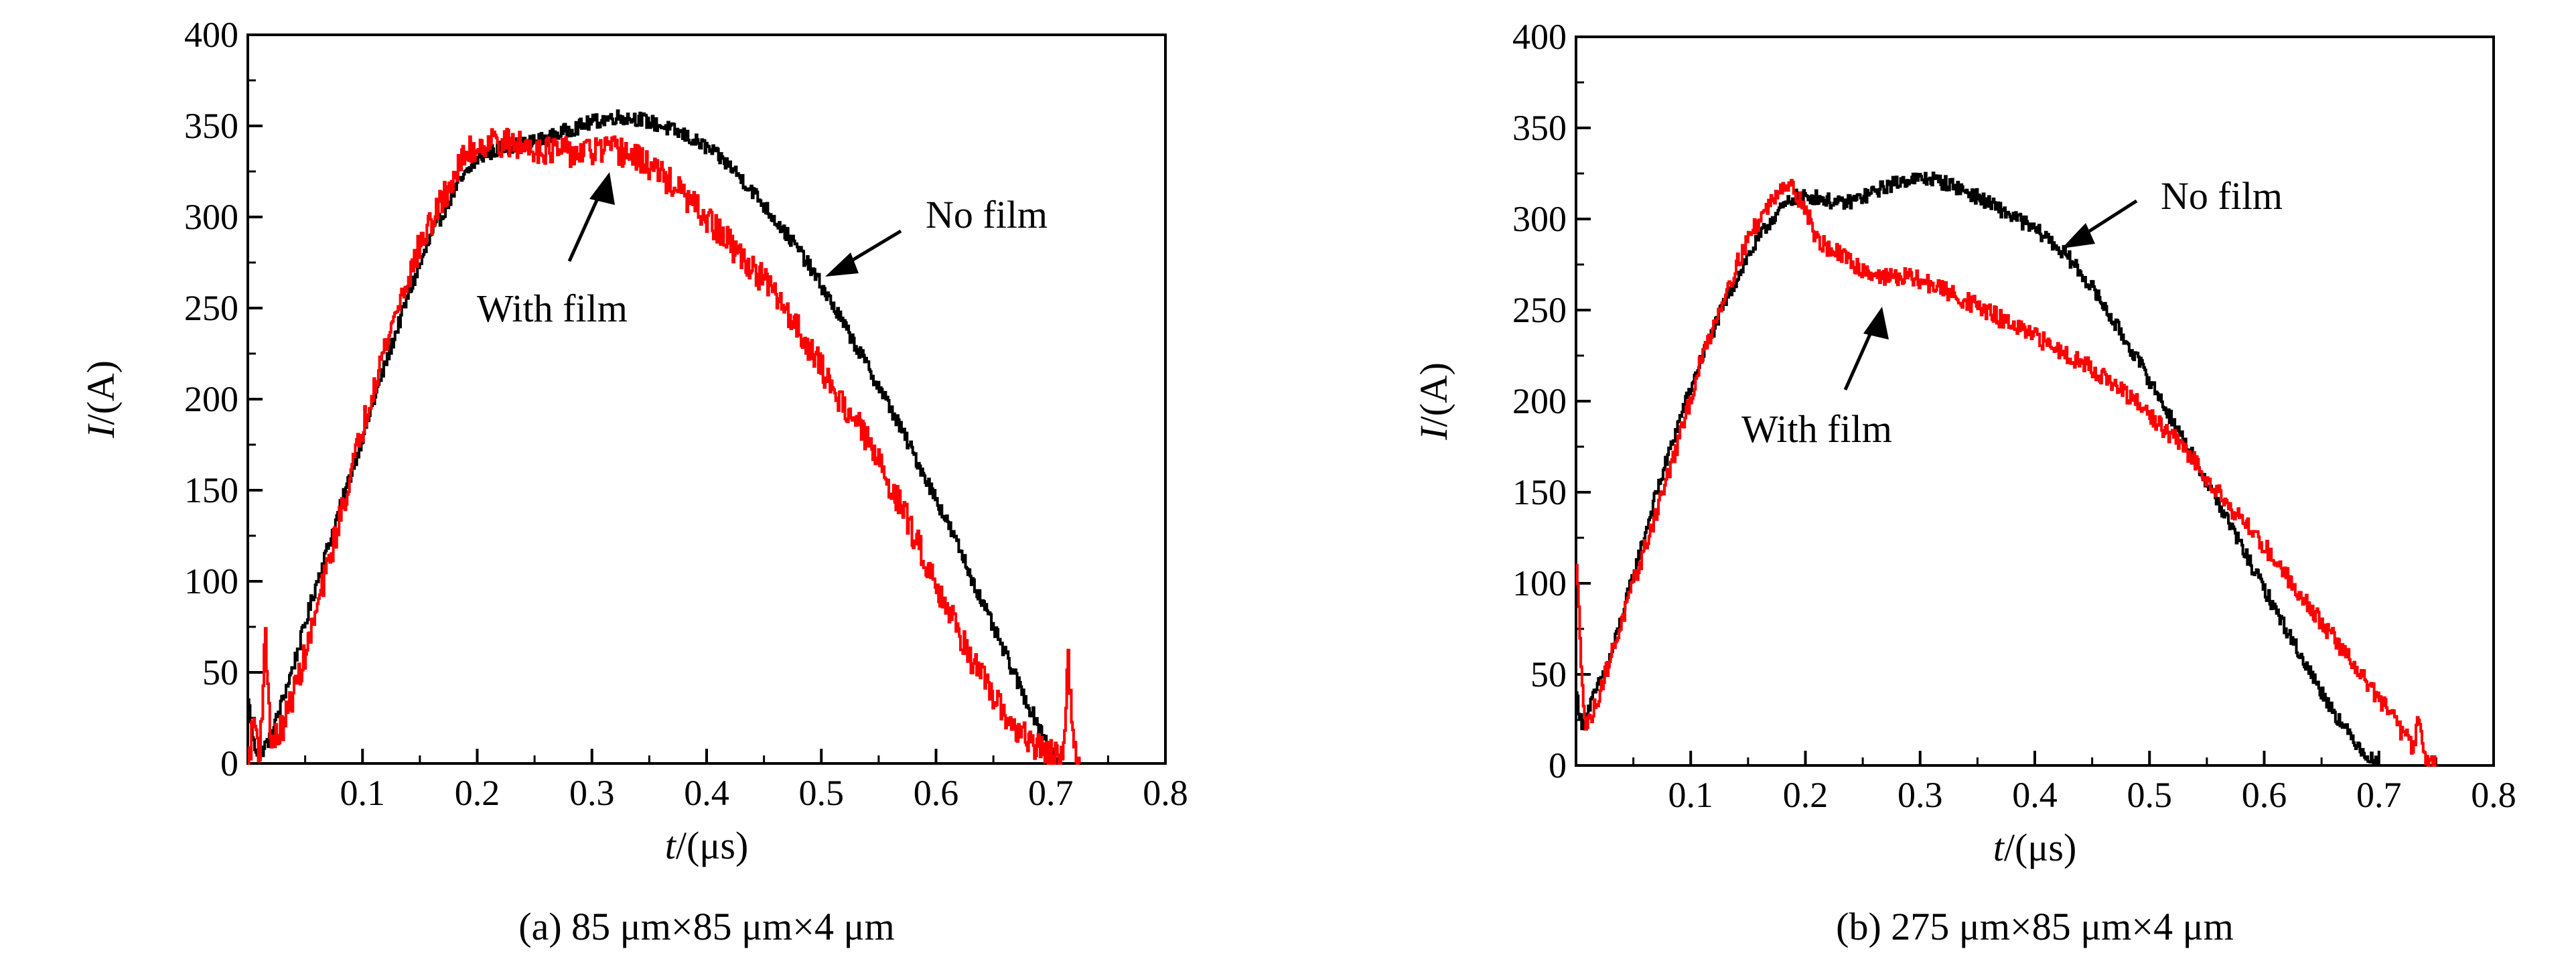 Image resolution: width=2576 pixels, height=957 pixels. What do you see at coordinates (2035, 926) in the screenshot?
I see `caption-b: (b) 275 μm×85 μm×4 μm` at bounding box center [2035, 926].